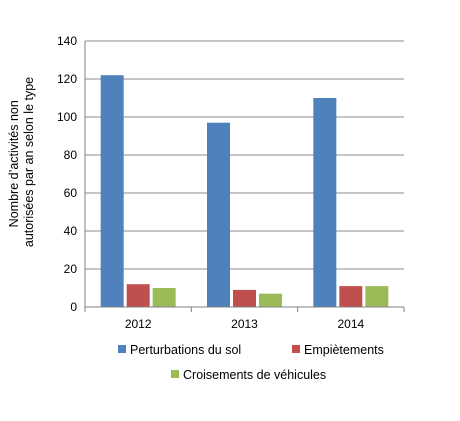 This screenshot has width=460, height=421. I want to click on bar-perturbations-du-sol-2014, so click(325, 202).